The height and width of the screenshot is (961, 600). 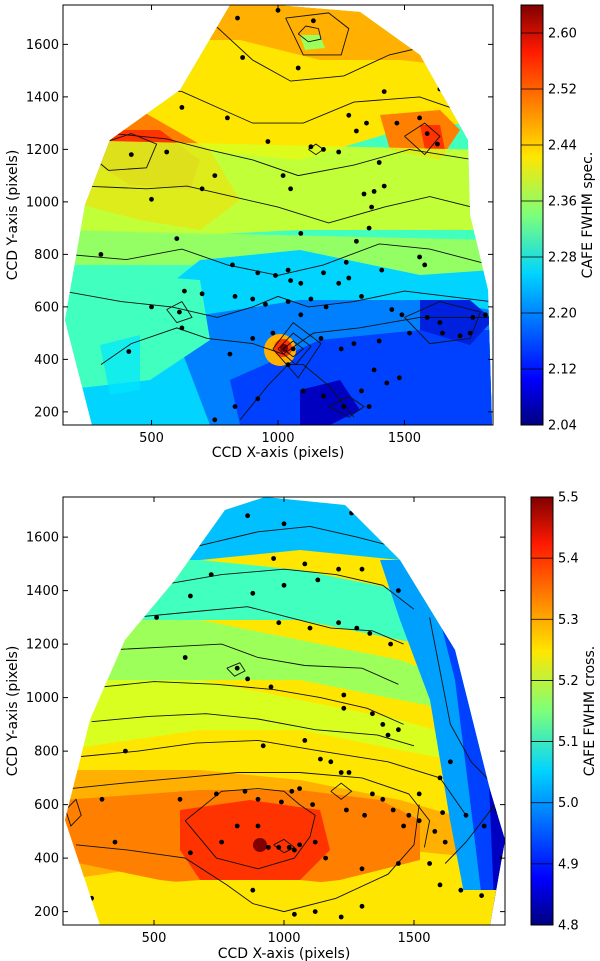 What do you see at coordinates (568, 864) in the screenshot?
I see `bottom-colorbar-tick-label: 4.9` at bounding box center [568, 864].